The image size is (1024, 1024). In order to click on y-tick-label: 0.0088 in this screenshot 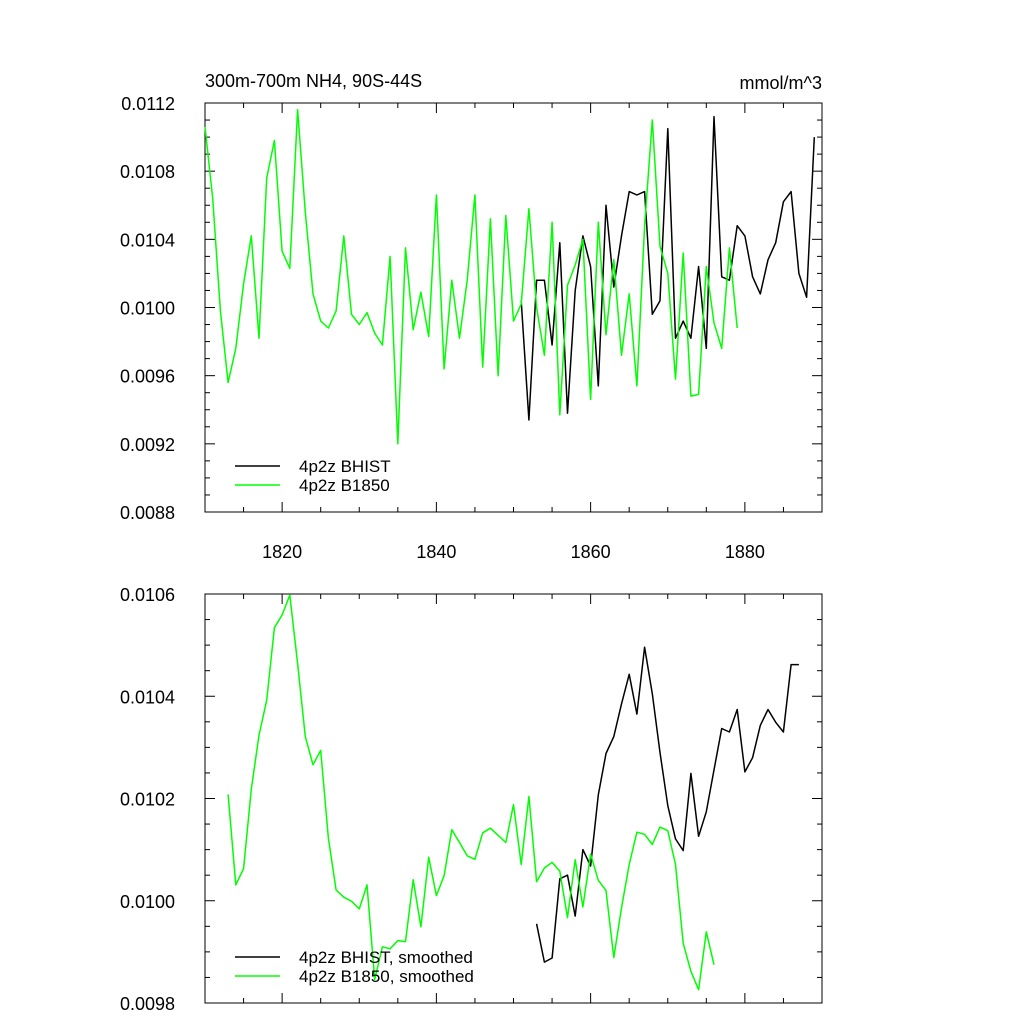, I will do `click(147, 513)`.